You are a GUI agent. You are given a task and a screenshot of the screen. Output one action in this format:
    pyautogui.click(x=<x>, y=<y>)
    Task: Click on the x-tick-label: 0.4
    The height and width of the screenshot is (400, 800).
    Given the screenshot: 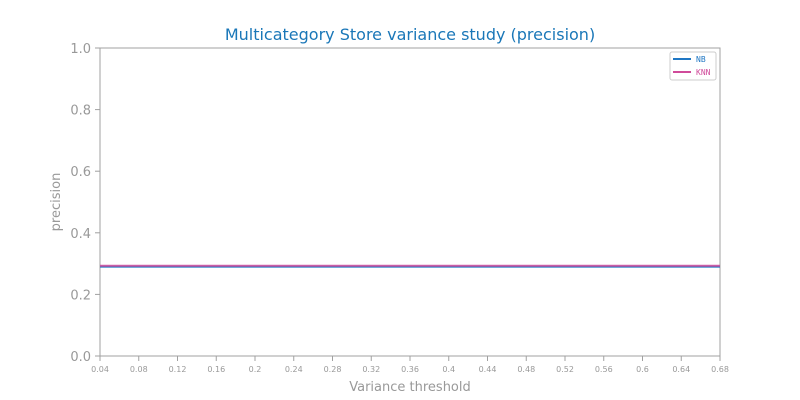 What is the action you would take?
    pyautogui.click(x=448, y=369)
    